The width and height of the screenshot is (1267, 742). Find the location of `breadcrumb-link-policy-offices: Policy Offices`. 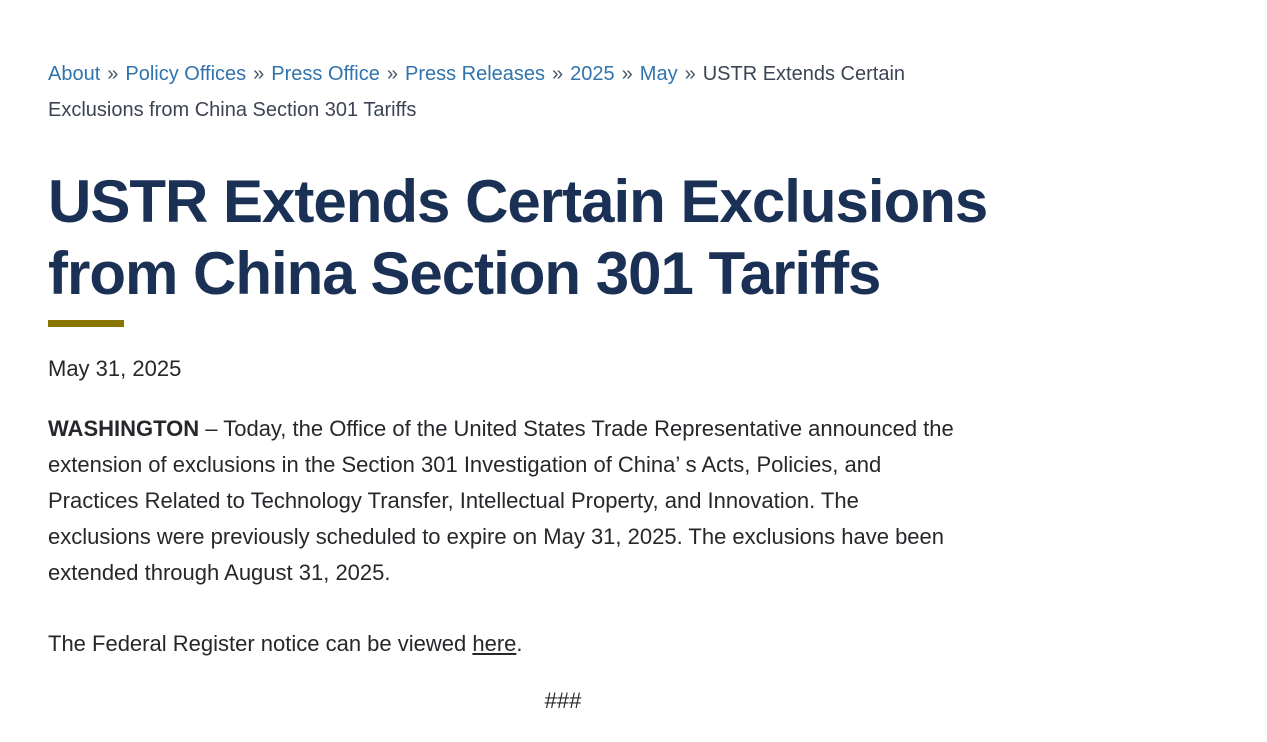

breadcrumb-link-policy-offices: Policy Offices is located at coordinates (186, 74).